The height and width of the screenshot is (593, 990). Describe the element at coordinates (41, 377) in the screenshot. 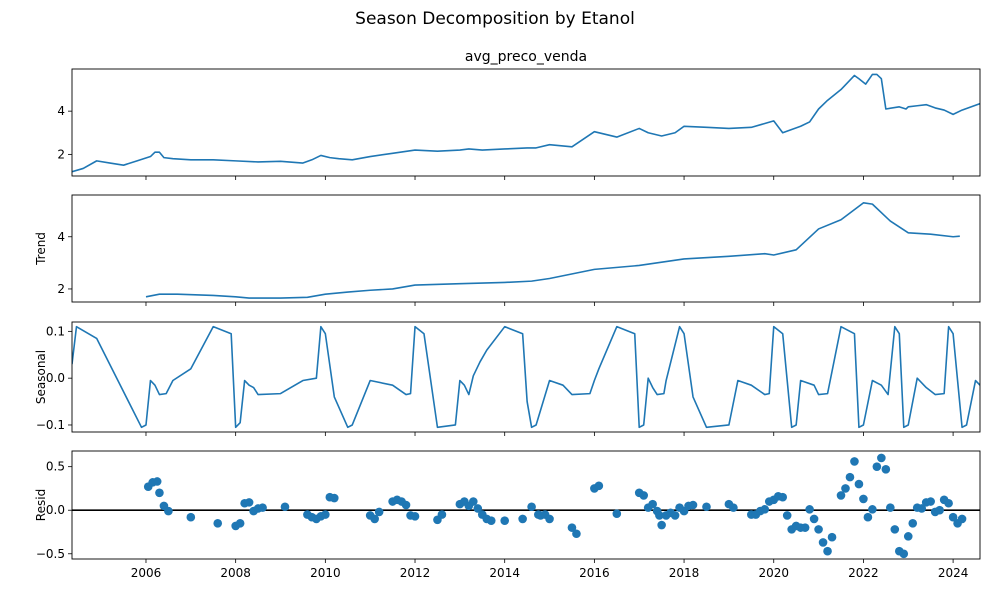

I see `panel-ylabel: Seasonal` at that location.